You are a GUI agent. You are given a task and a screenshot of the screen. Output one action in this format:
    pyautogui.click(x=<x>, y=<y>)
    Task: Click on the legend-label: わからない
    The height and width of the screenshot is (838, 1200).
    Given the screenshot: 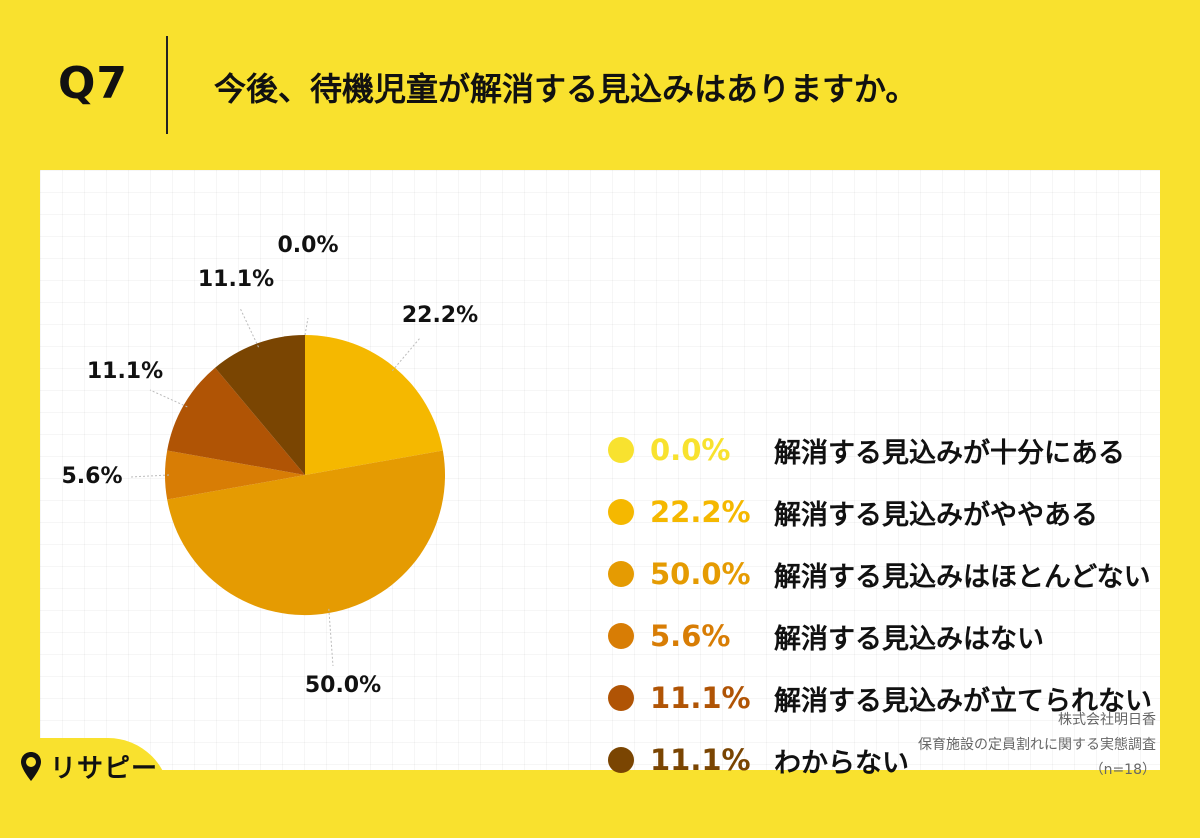 What is the action you would take?
    pyautogui.click(x=841, y=763)
    